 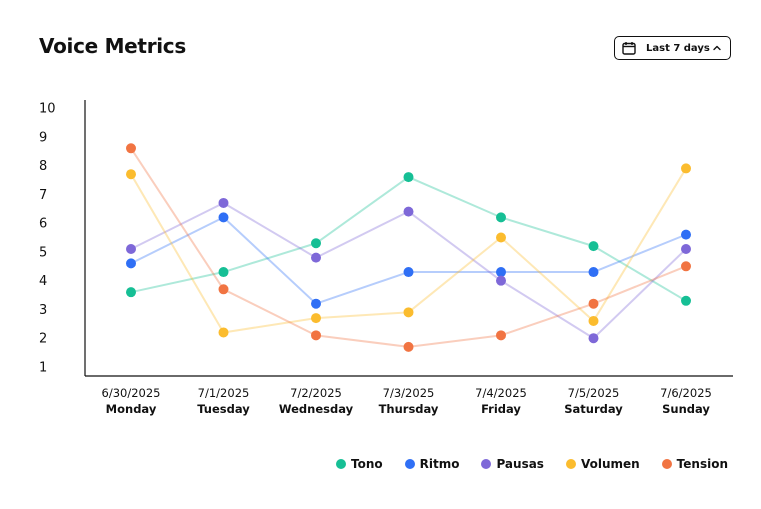 What do you see at coordinates (593, 409) in the screenshot?
I see `x-tick-day: Saturday` at bounding box center [593, 409].